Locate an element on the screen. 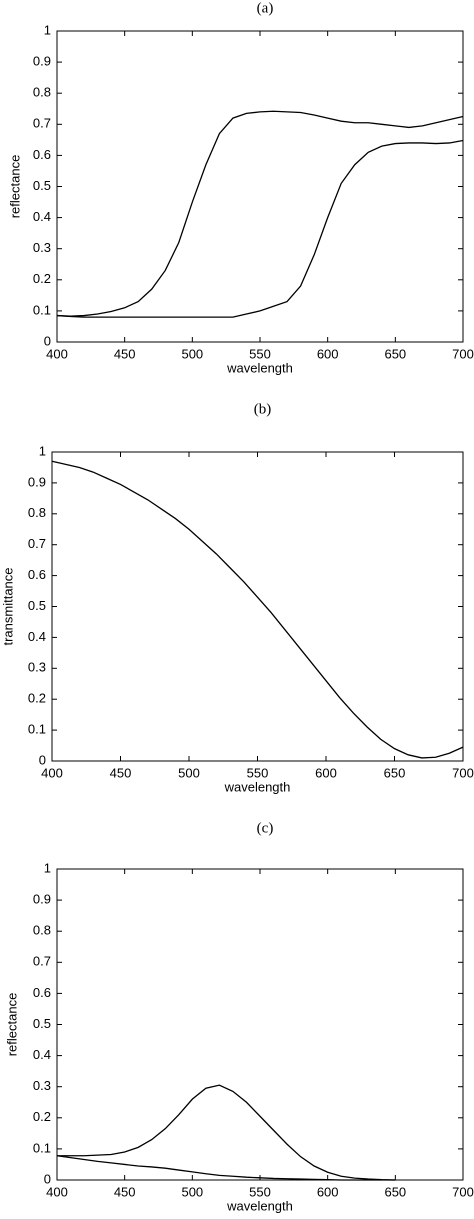 The image size is (474, 1219). chart-title: (c) is located at coordinates (265, 828).